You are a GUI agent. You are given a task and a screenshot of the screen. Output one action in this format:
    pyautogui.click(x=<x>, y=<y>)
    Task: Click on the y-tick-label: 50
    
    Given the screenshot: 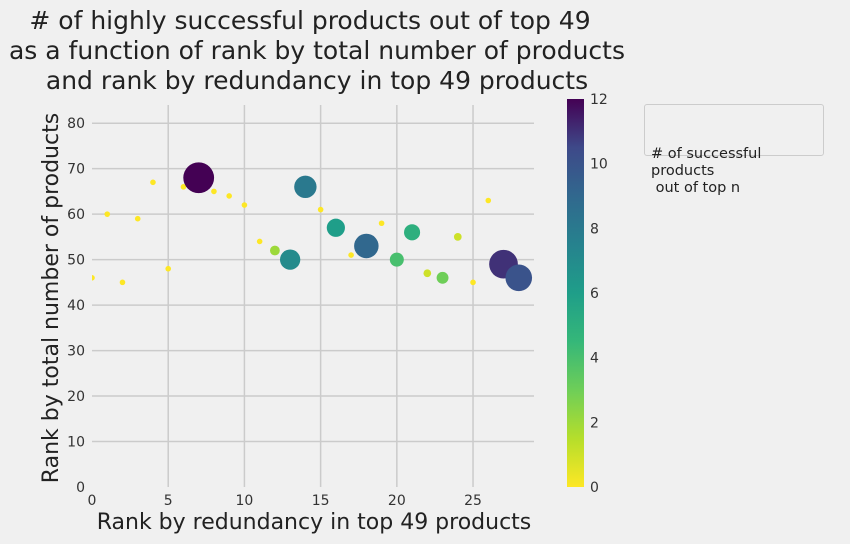 What is the action you would take?
    pyautogui.click(x=76, y=261)
    